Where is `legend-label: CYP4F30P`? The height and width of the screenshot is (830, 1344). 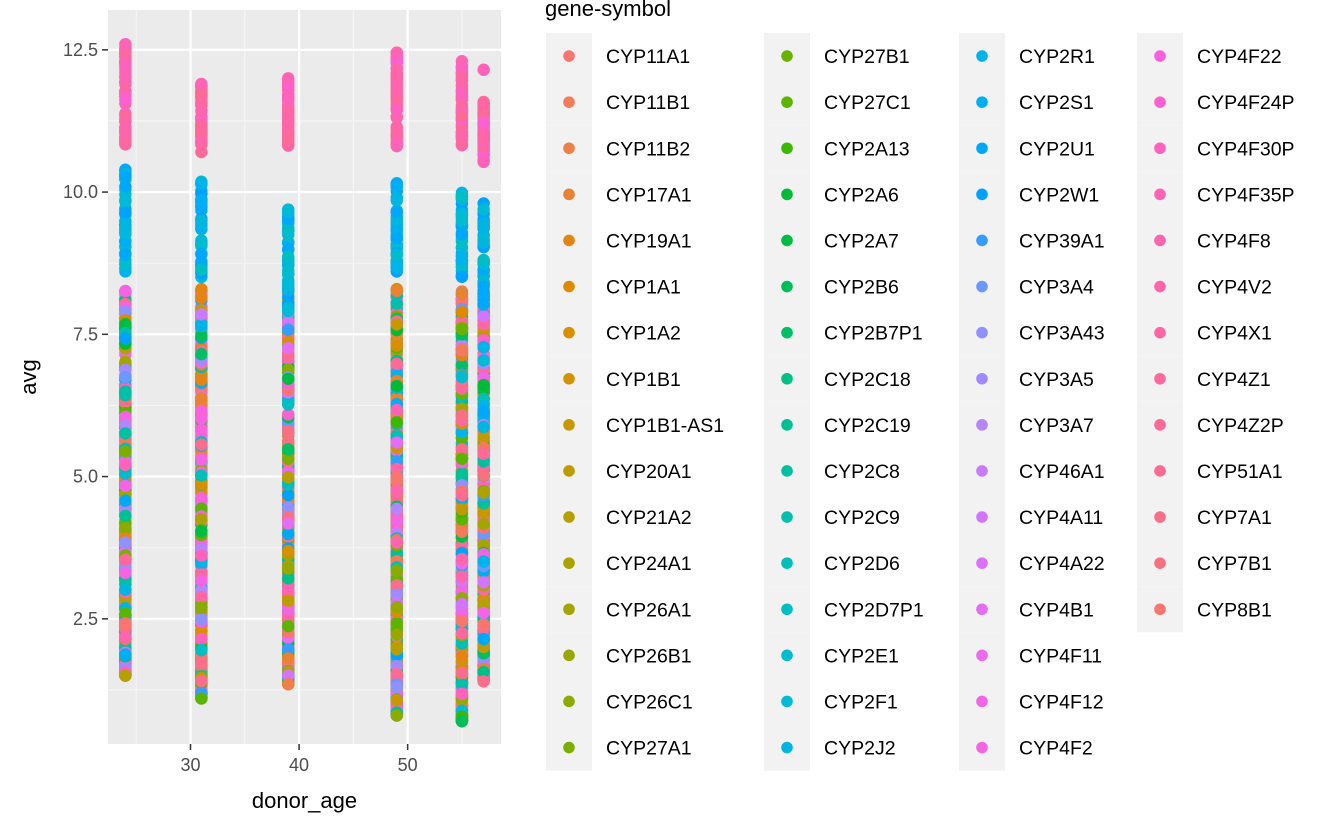 legend-label: CYP4F30P is located at coordinates (1246, 149).